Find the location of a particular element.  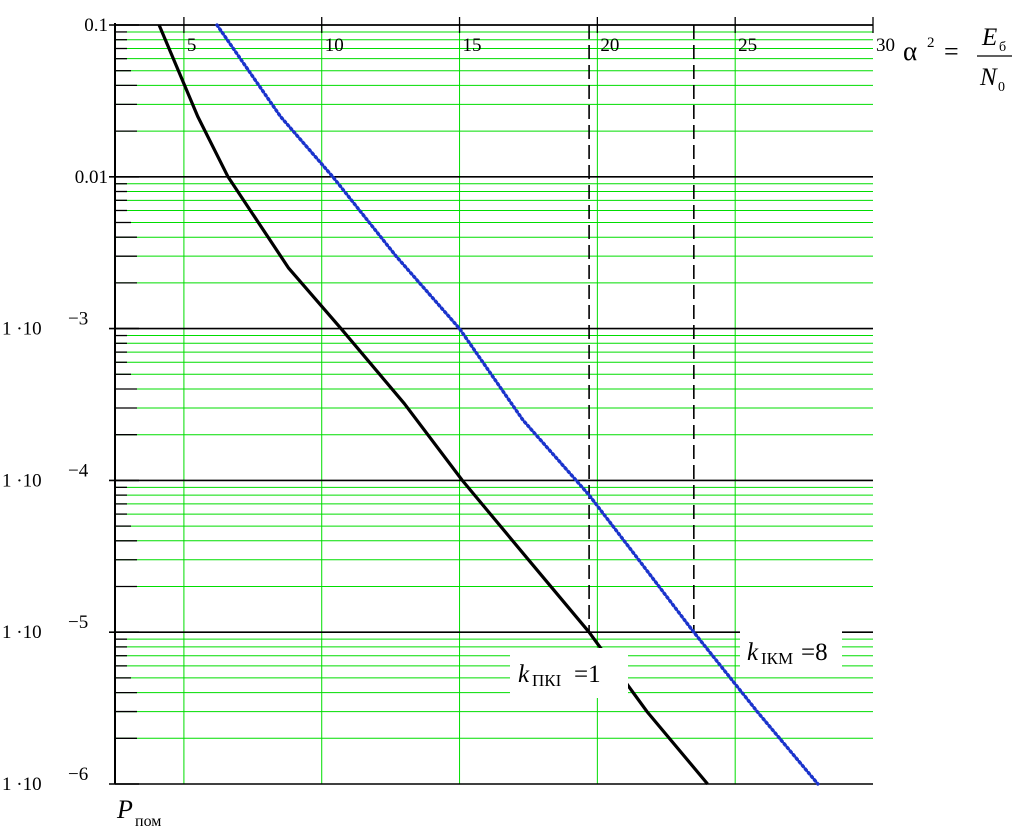

x-tick-label: 15 is located at coordinates (472, 45).